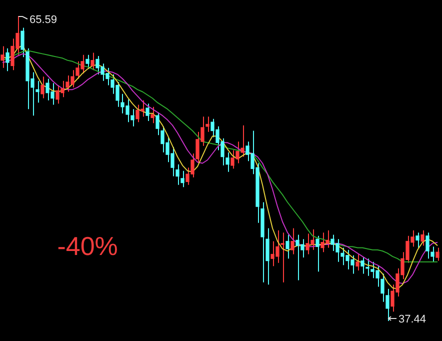 The height and width of the screenshot is (341, 442). What do you see at coordinates (44, 20) in the screenshot?
I see `annotation: 65.59` at bounding box center [44, 20].